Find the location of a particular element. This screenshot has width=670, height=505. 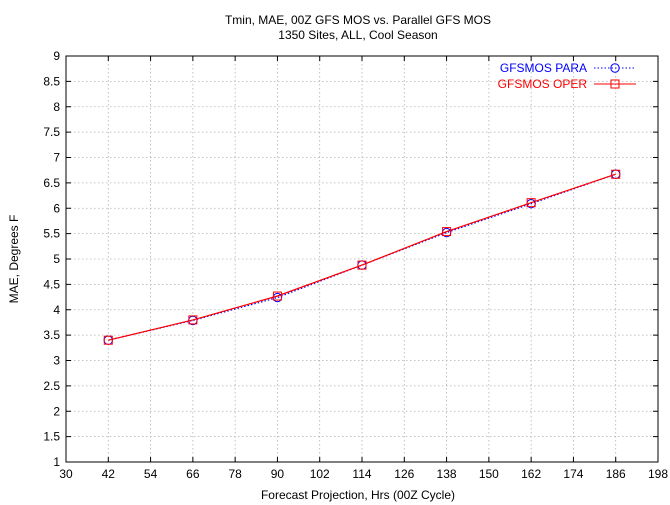

y-tick-label: 1 is located at coordinates (56, 462).